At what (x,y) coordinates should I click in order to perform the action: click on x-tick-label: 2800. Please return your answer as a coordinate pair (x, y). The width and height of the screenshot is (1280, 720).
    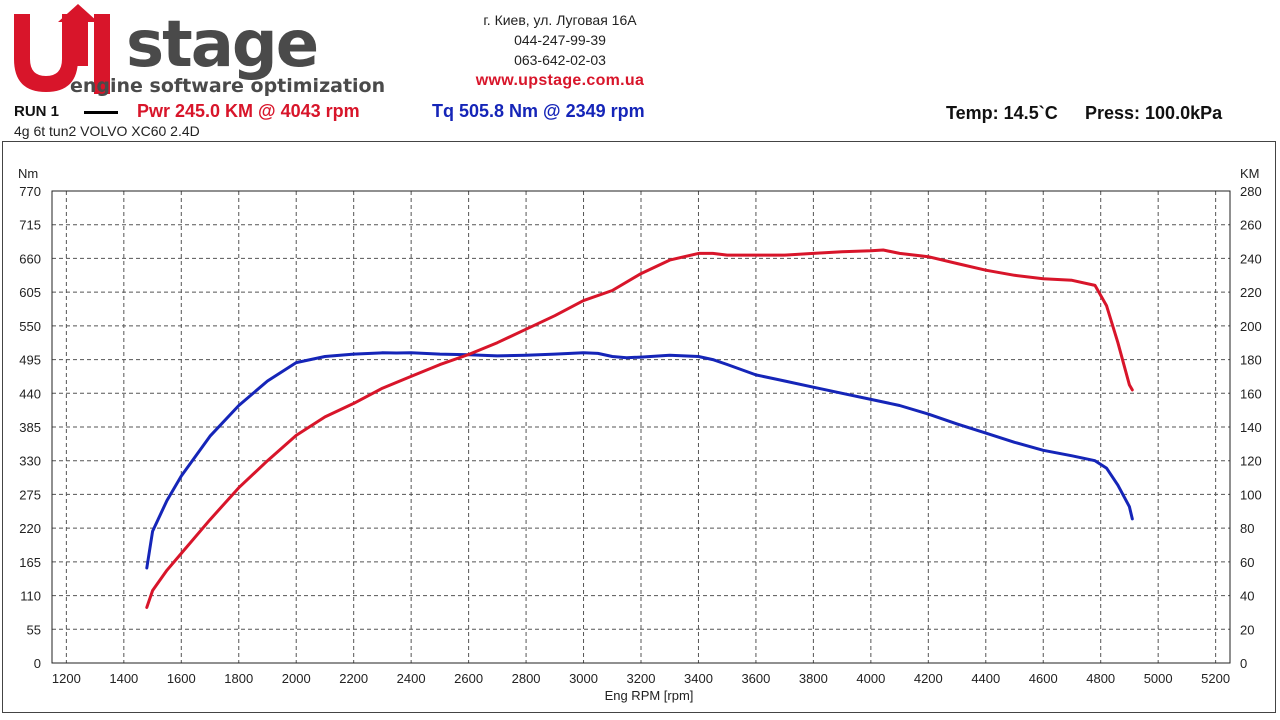
    Looking at the image, I should click on (526, 678).